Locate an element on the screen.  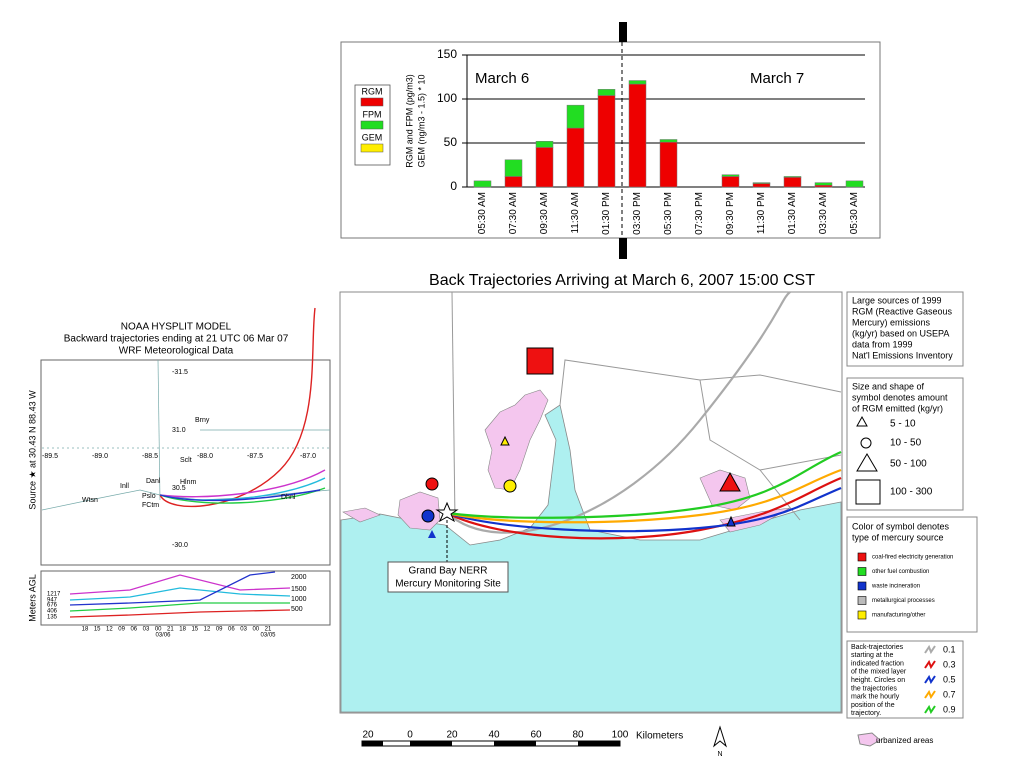
agl-tick: 676 is located at coordinates (52, 606).